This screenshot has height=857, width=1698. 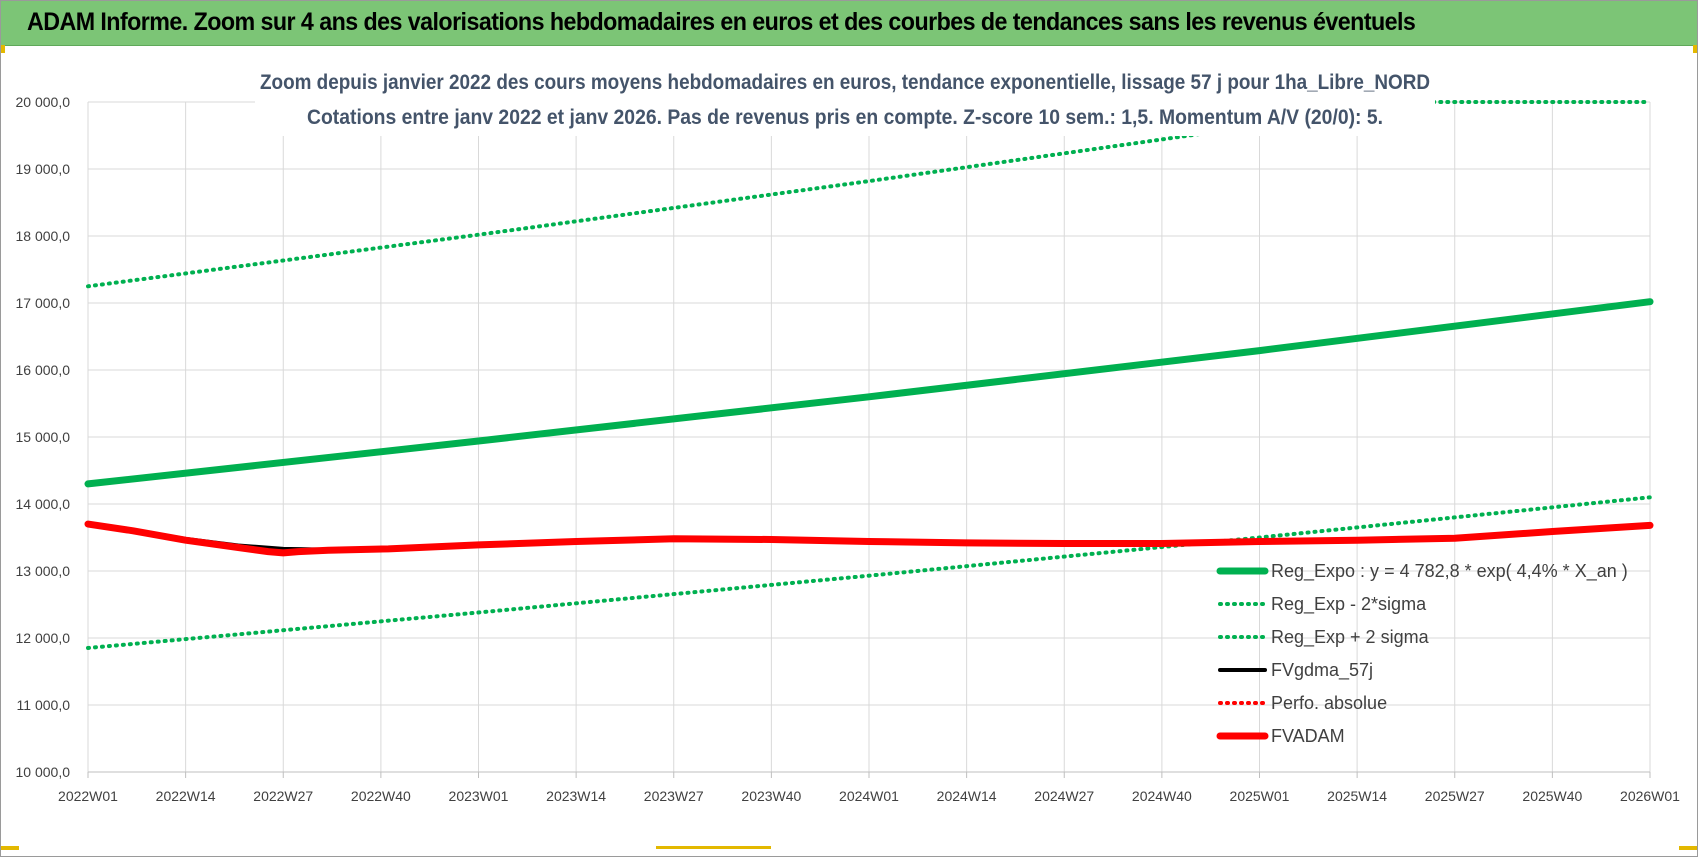 I want to click on x-tick-label: 2025W27, so click(x=1455, y=796).